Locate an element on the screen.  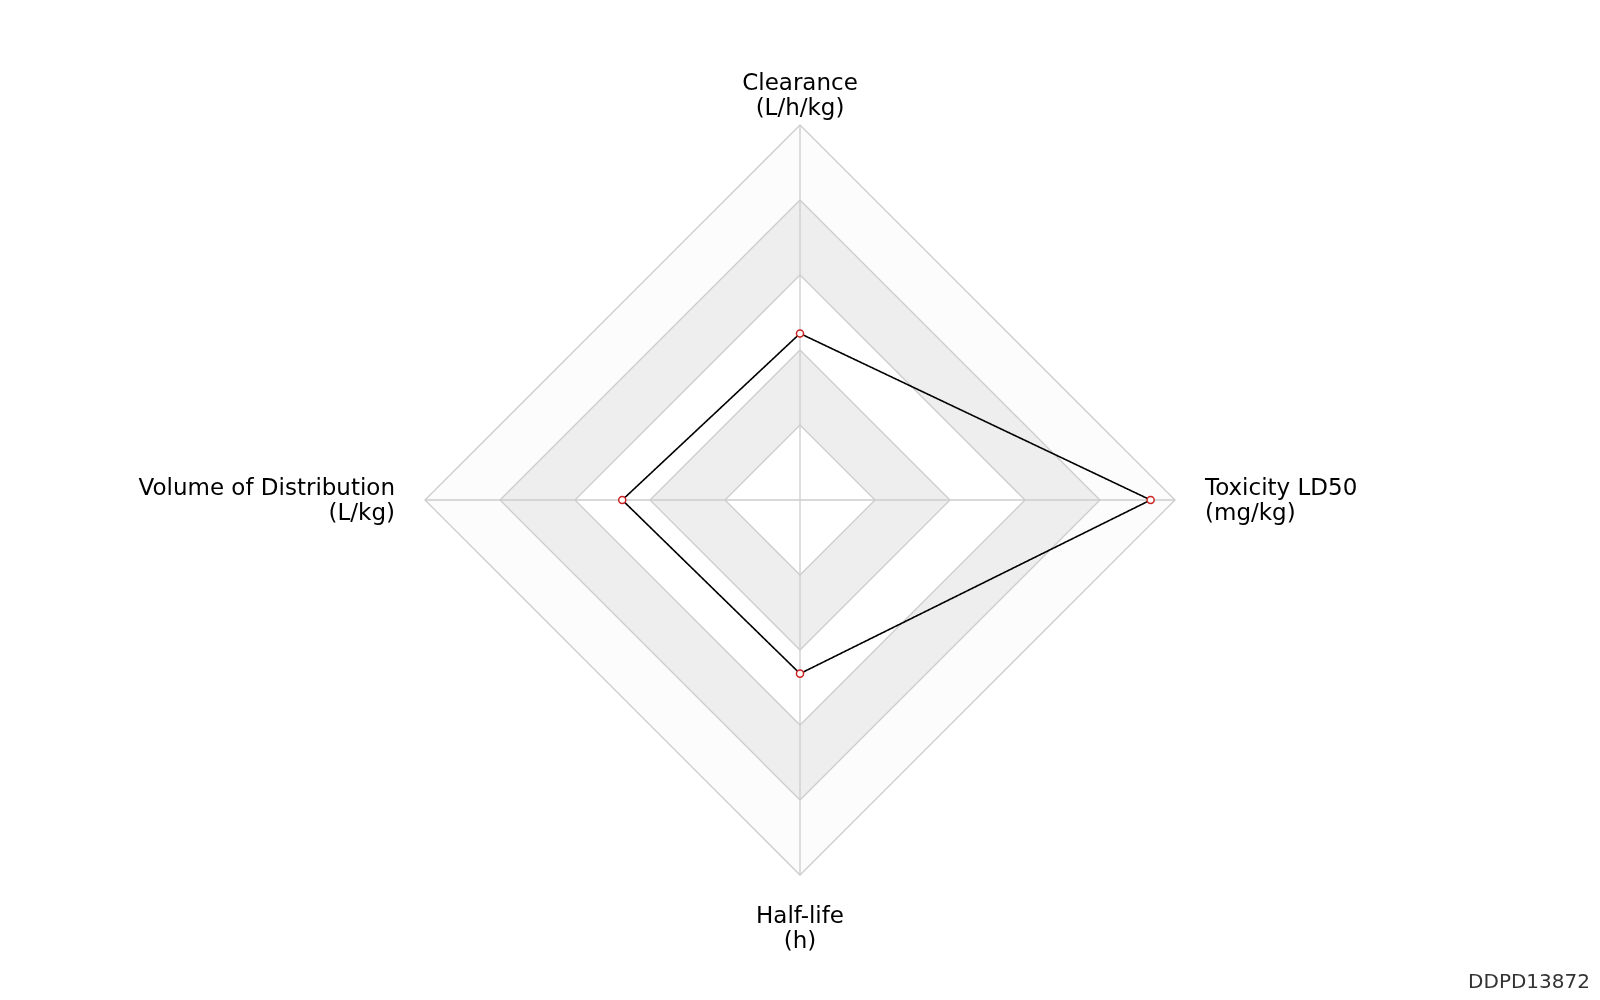
spoke-label: Toxicity LD50 (mg/kg) is located at coordinates (1281, 499).